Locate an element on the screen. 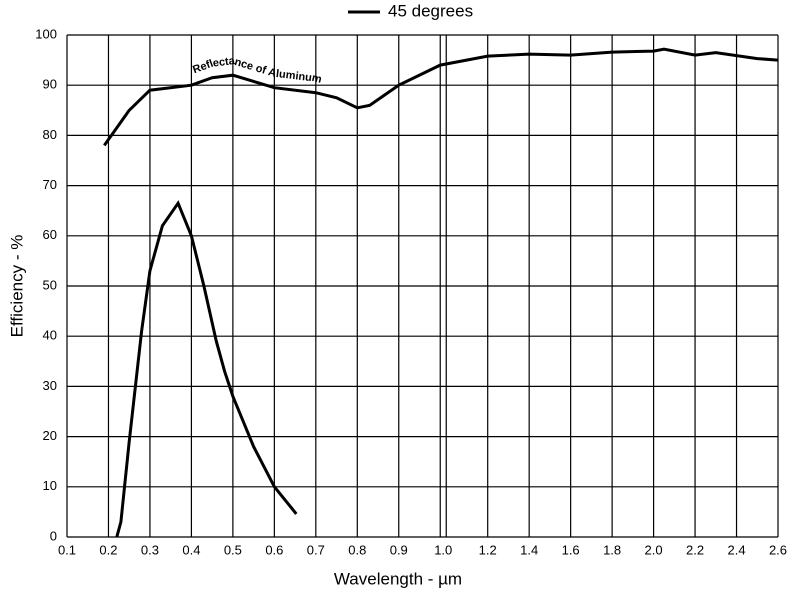  x-tick-label: 0.4 is located at coordinates (191, 549).